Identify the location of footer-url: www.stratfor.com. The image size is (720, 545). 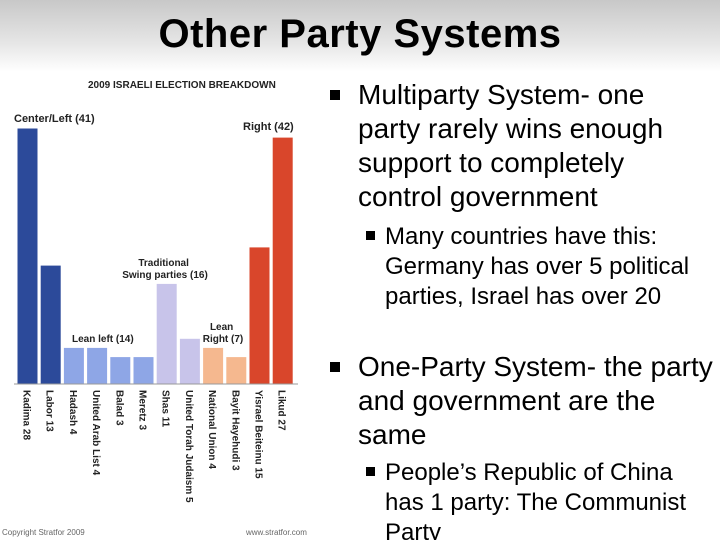
(276, 532).